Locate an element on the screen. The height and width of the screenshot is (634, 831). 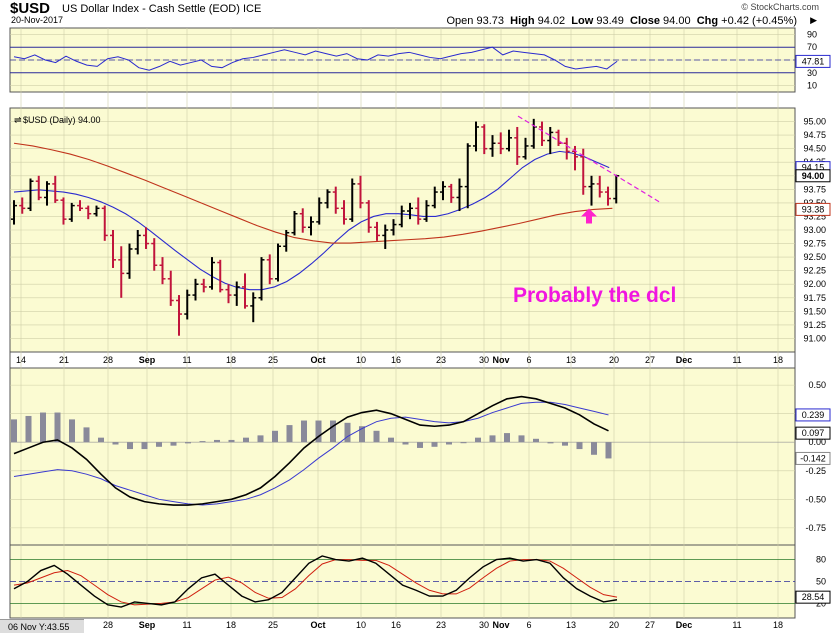
close-value: 94.00 is located at coordinates (677, 21).